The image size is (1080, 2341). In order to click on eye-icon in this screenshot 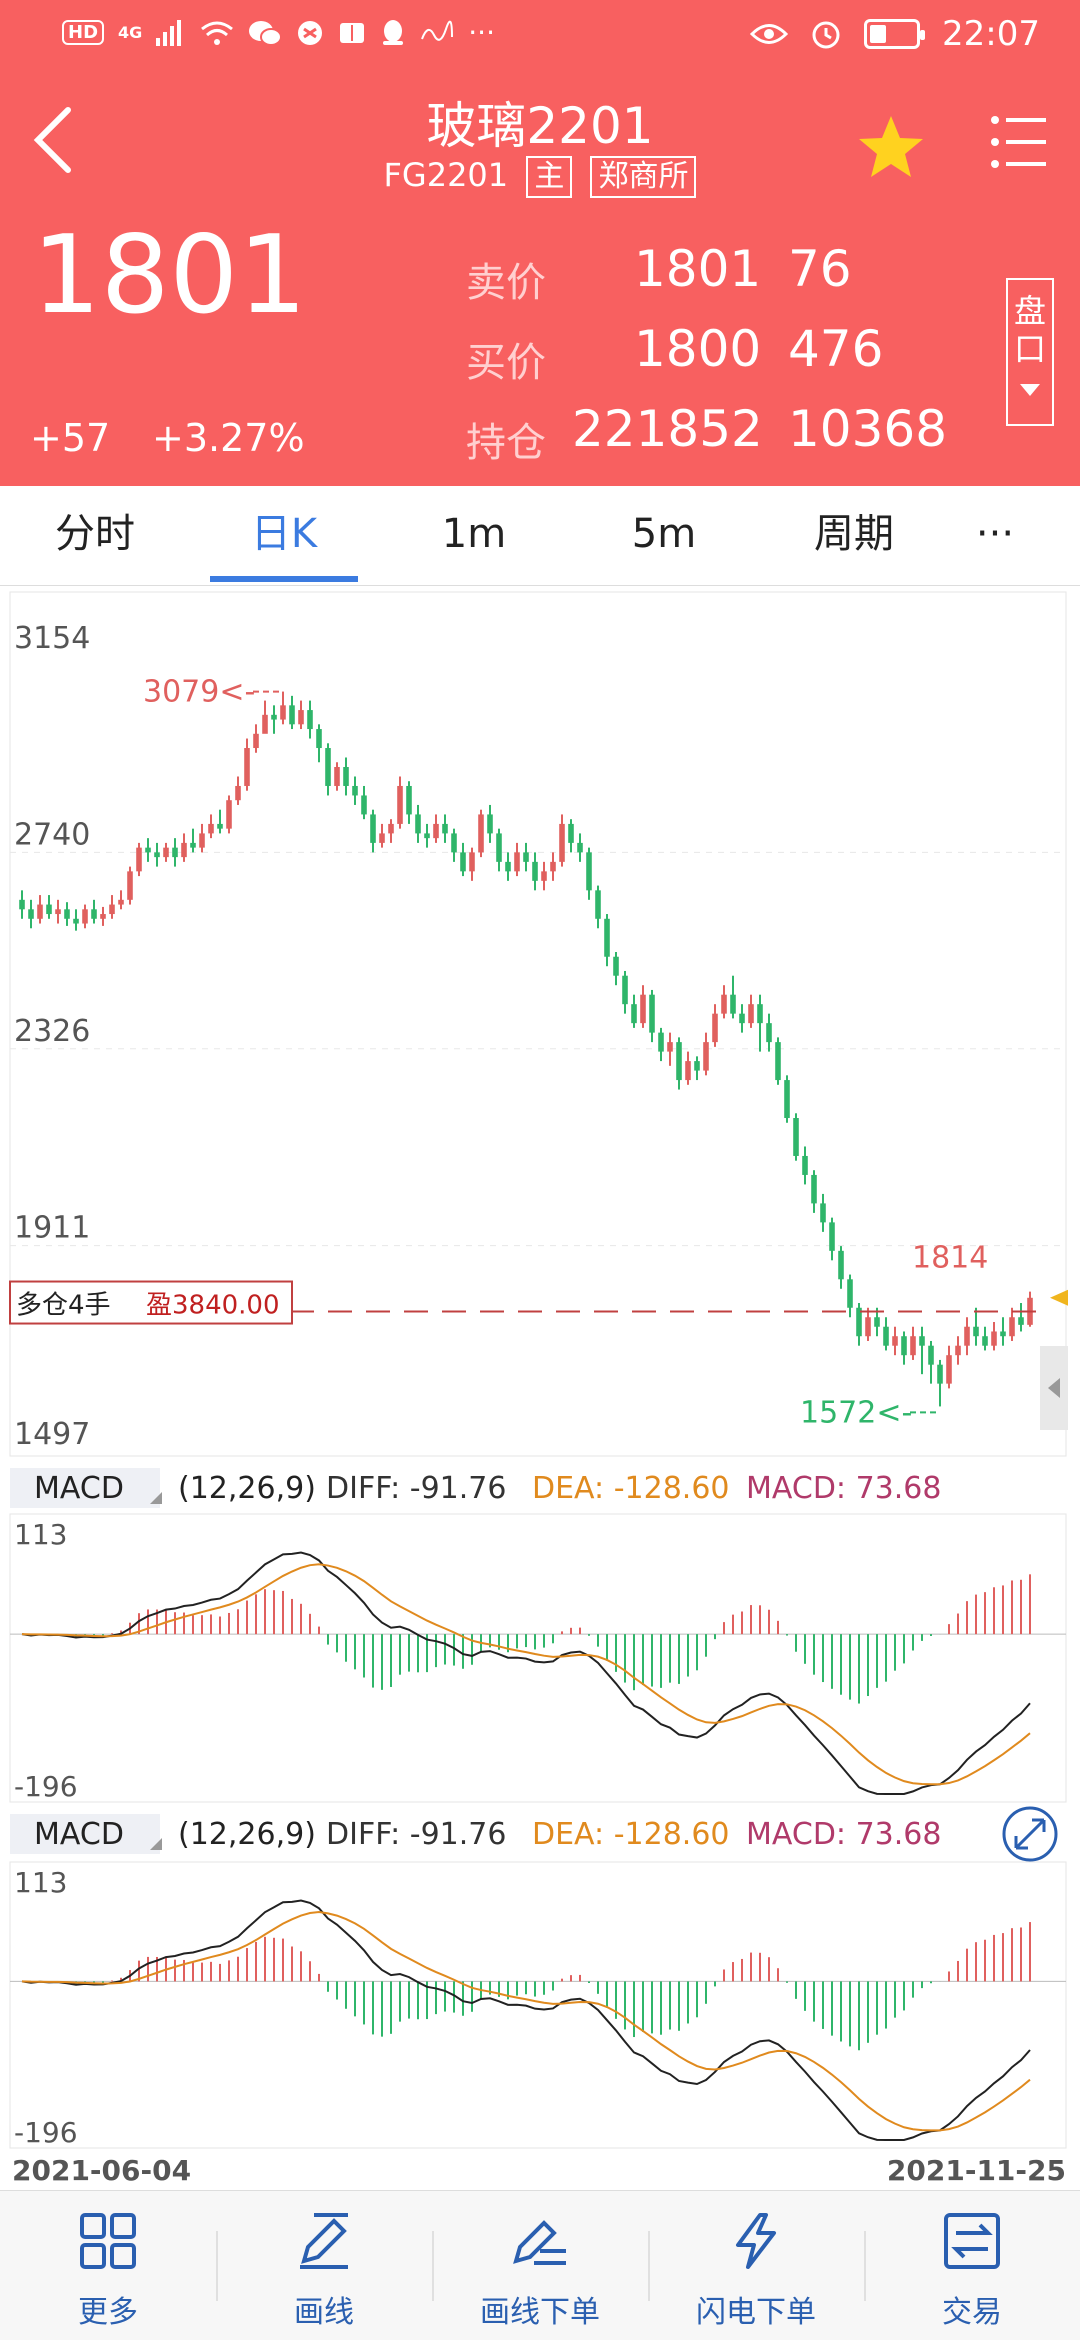, I will do `click(769, 34)`.